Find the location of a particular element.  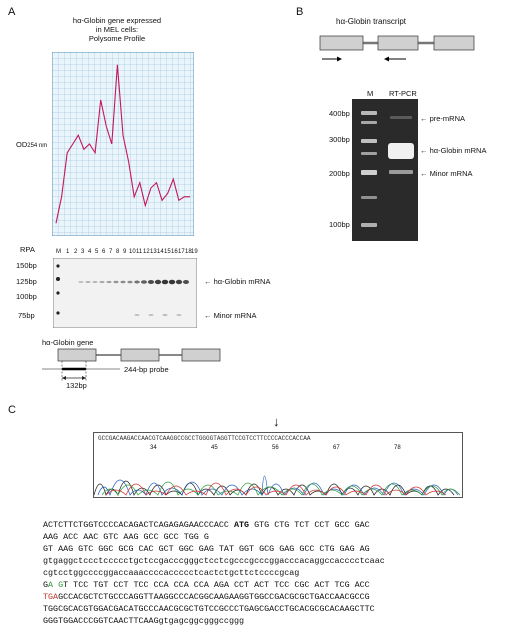

seq-line-6-d: T is located at coordinates (66, 585).